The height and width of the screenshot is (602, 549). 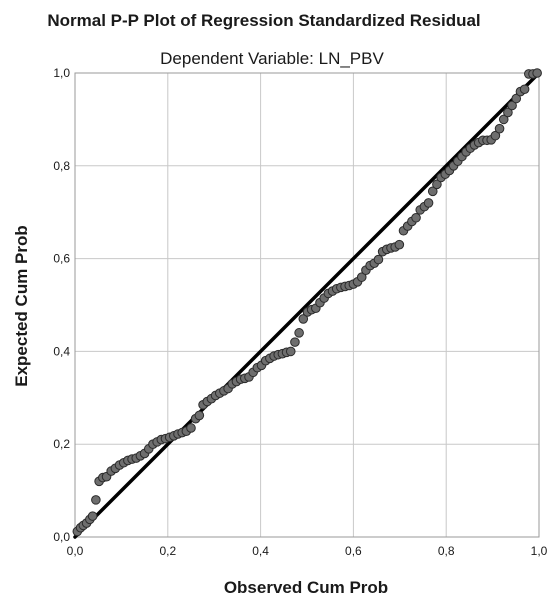 What do you see at coordinates (61, 351) in the screenshot?
I see `y-tick-label: 0,4` at bounding box center [61, 351].